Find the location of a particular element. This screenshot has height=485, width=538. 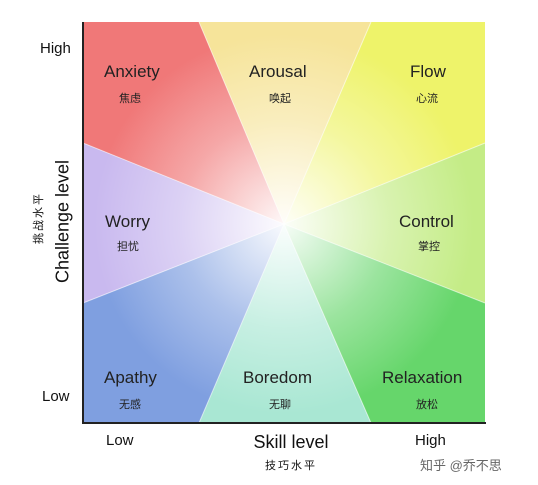

region-worry-title: Worry is located at coordinates (128, 221).